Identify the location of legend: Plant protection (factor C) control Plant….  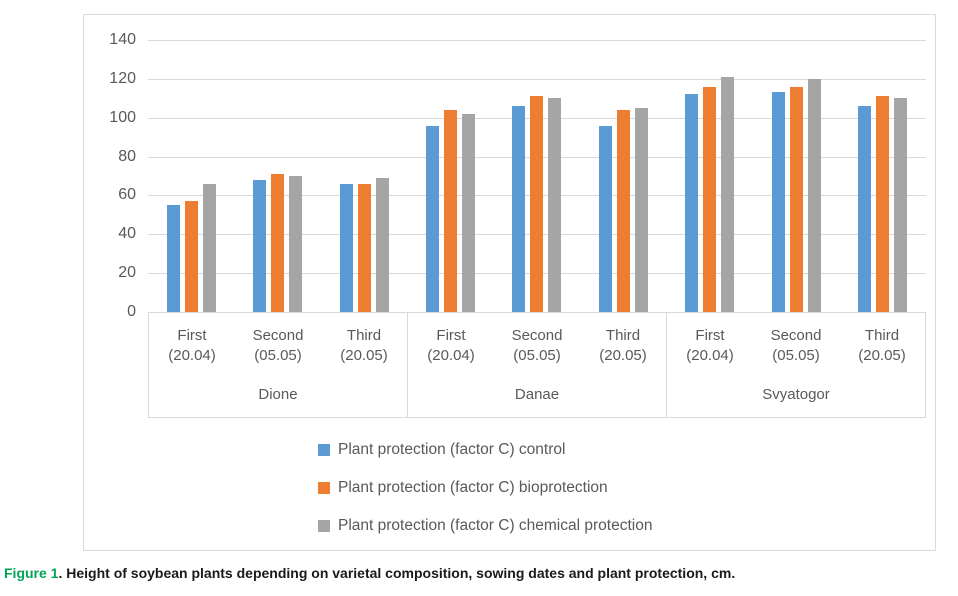
(485, 498).